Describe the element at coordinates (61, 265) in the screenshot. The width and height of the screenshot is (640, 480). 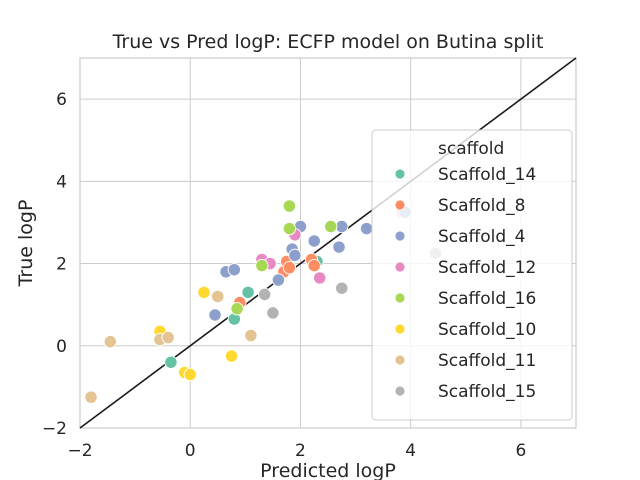
I see `y-tick-label: 2` at that location.